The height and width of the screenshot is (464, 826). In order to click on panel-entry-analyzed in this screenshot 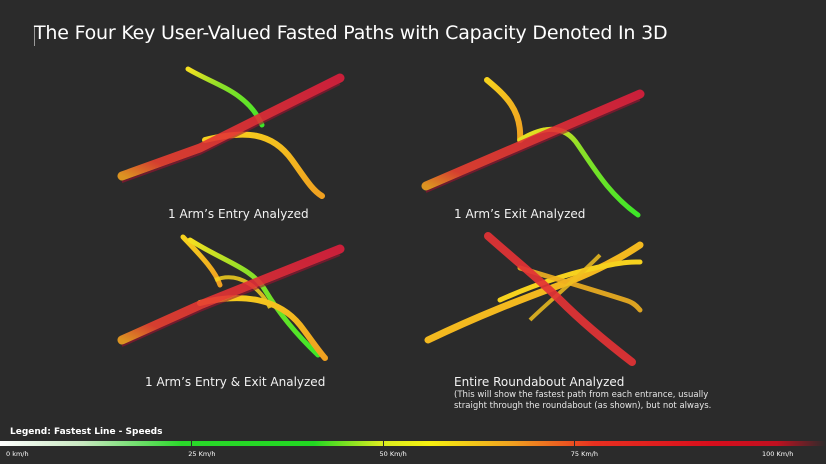, I will do `click(231, 132)`.